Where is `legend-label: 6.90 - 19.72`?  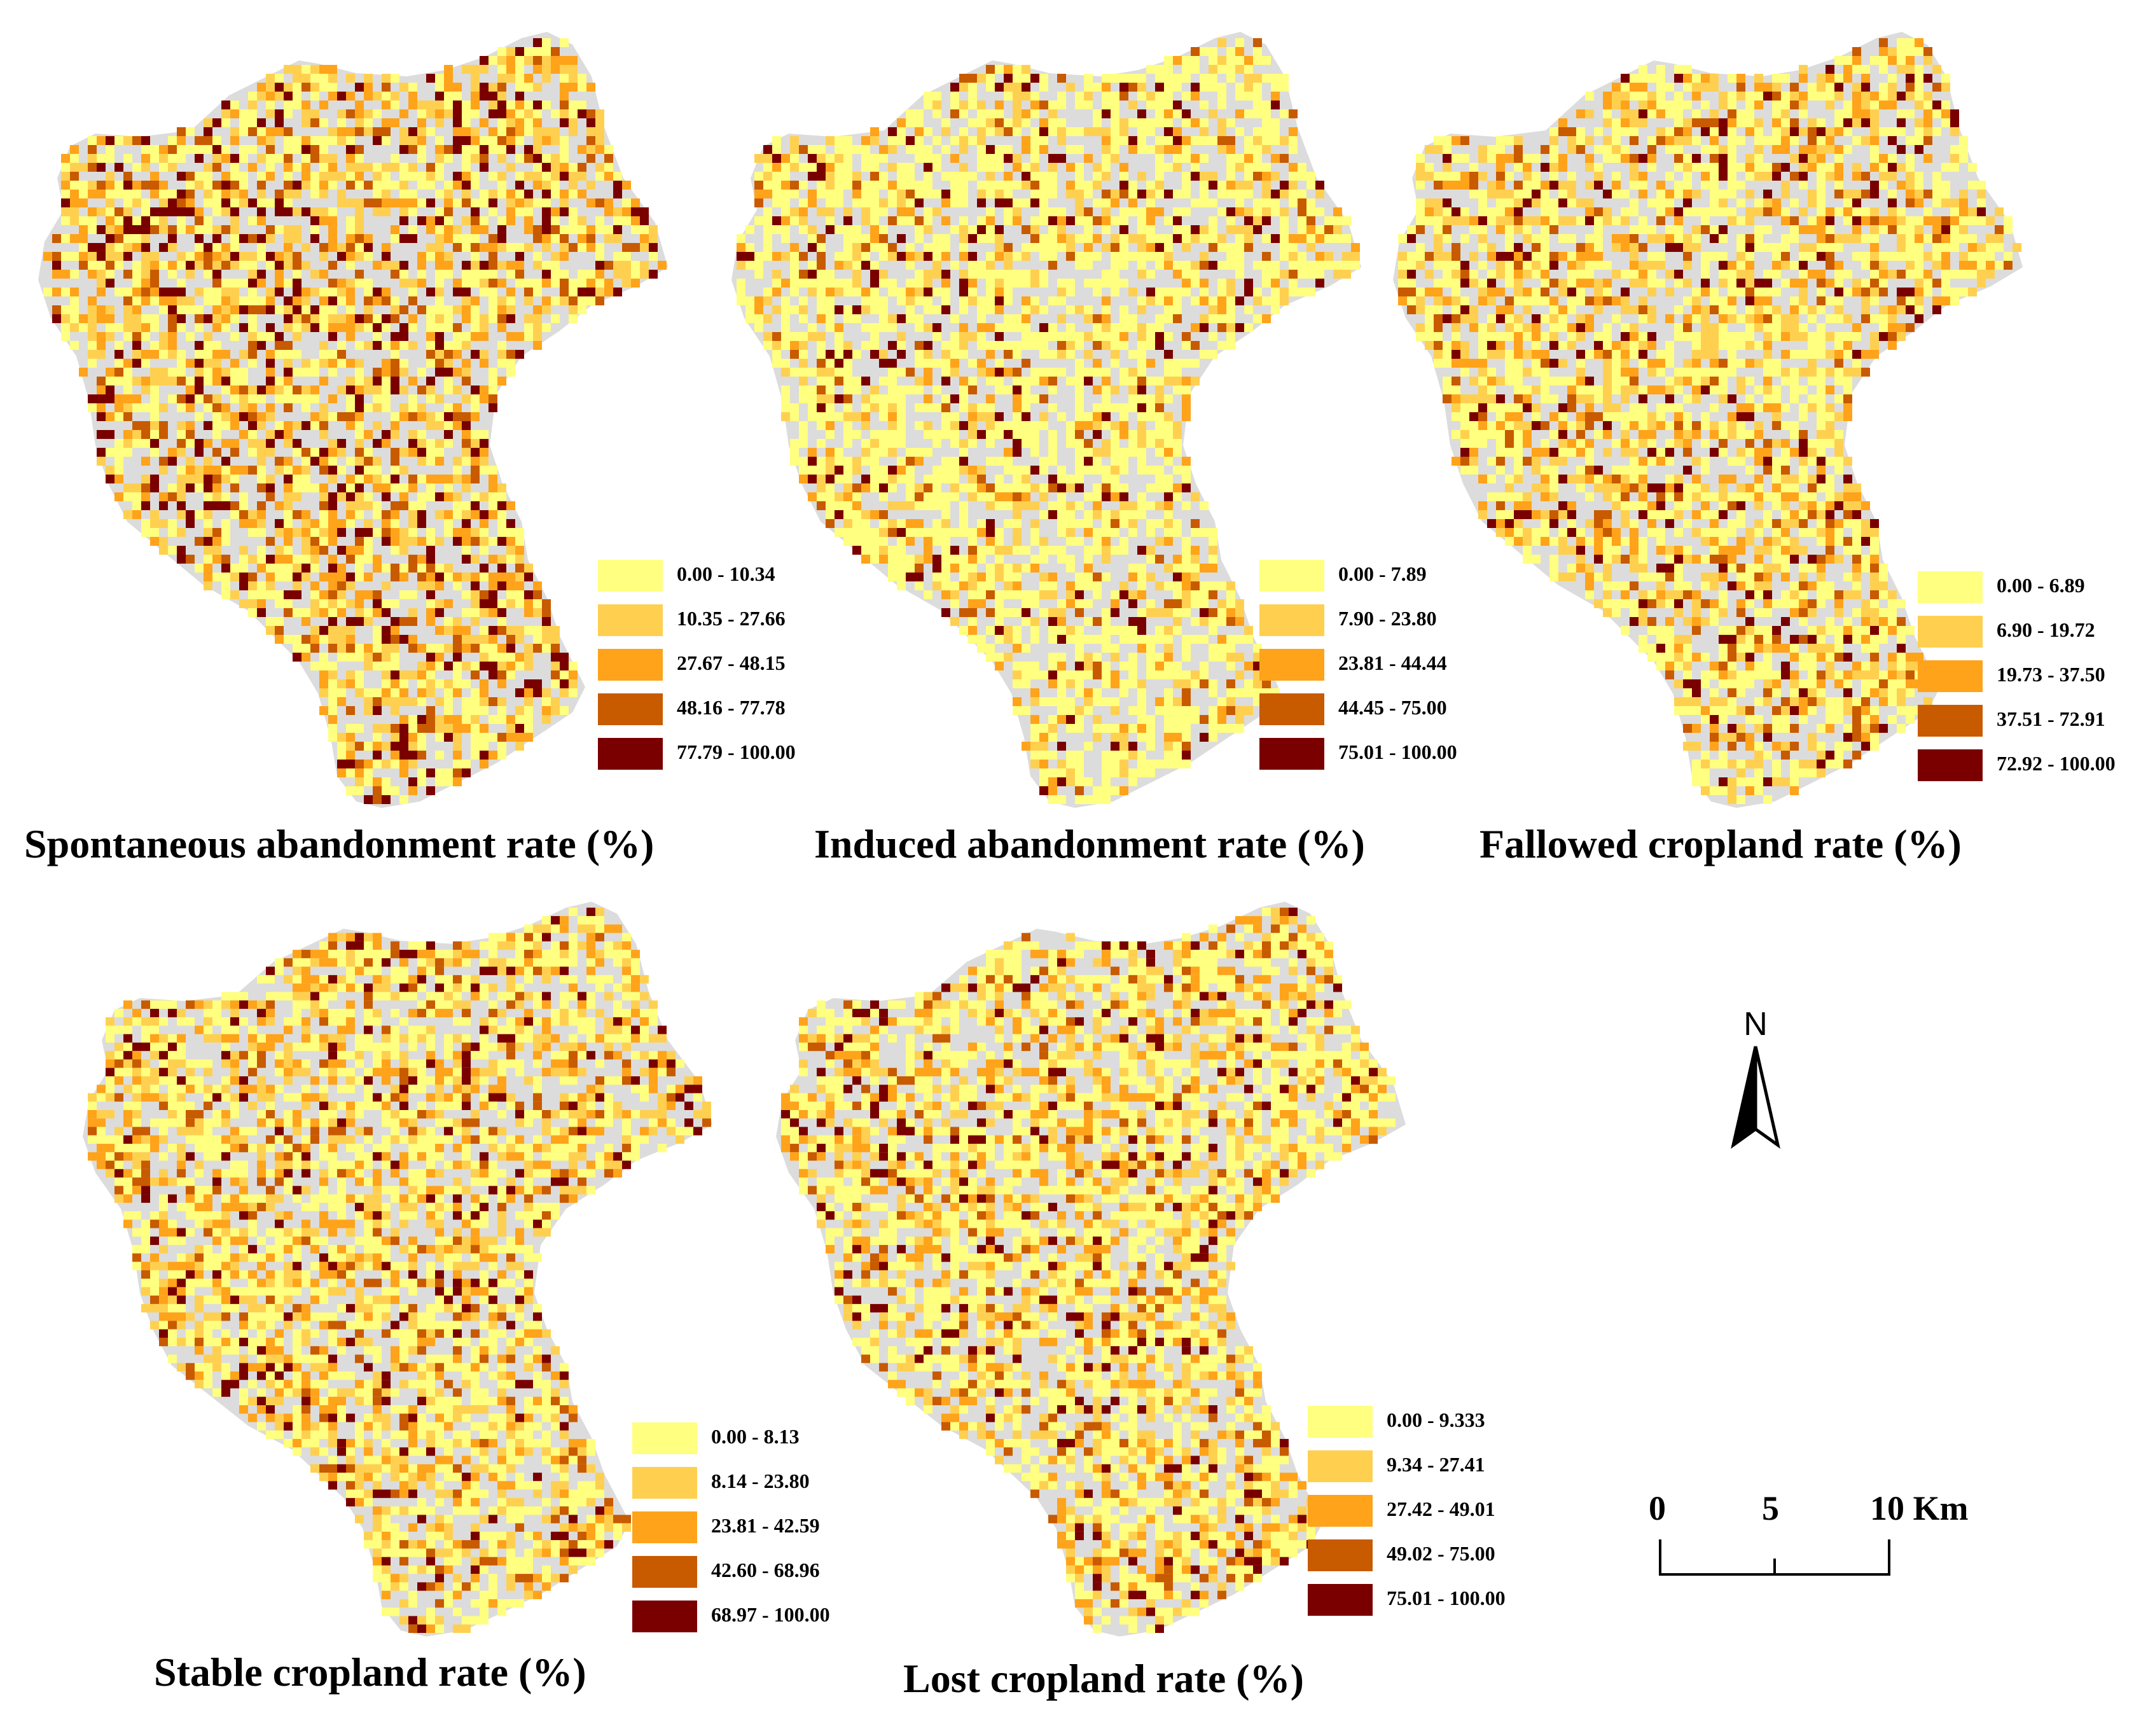 legend-label: 6.90 - 19.72 is located at coordinates (2046, 629).